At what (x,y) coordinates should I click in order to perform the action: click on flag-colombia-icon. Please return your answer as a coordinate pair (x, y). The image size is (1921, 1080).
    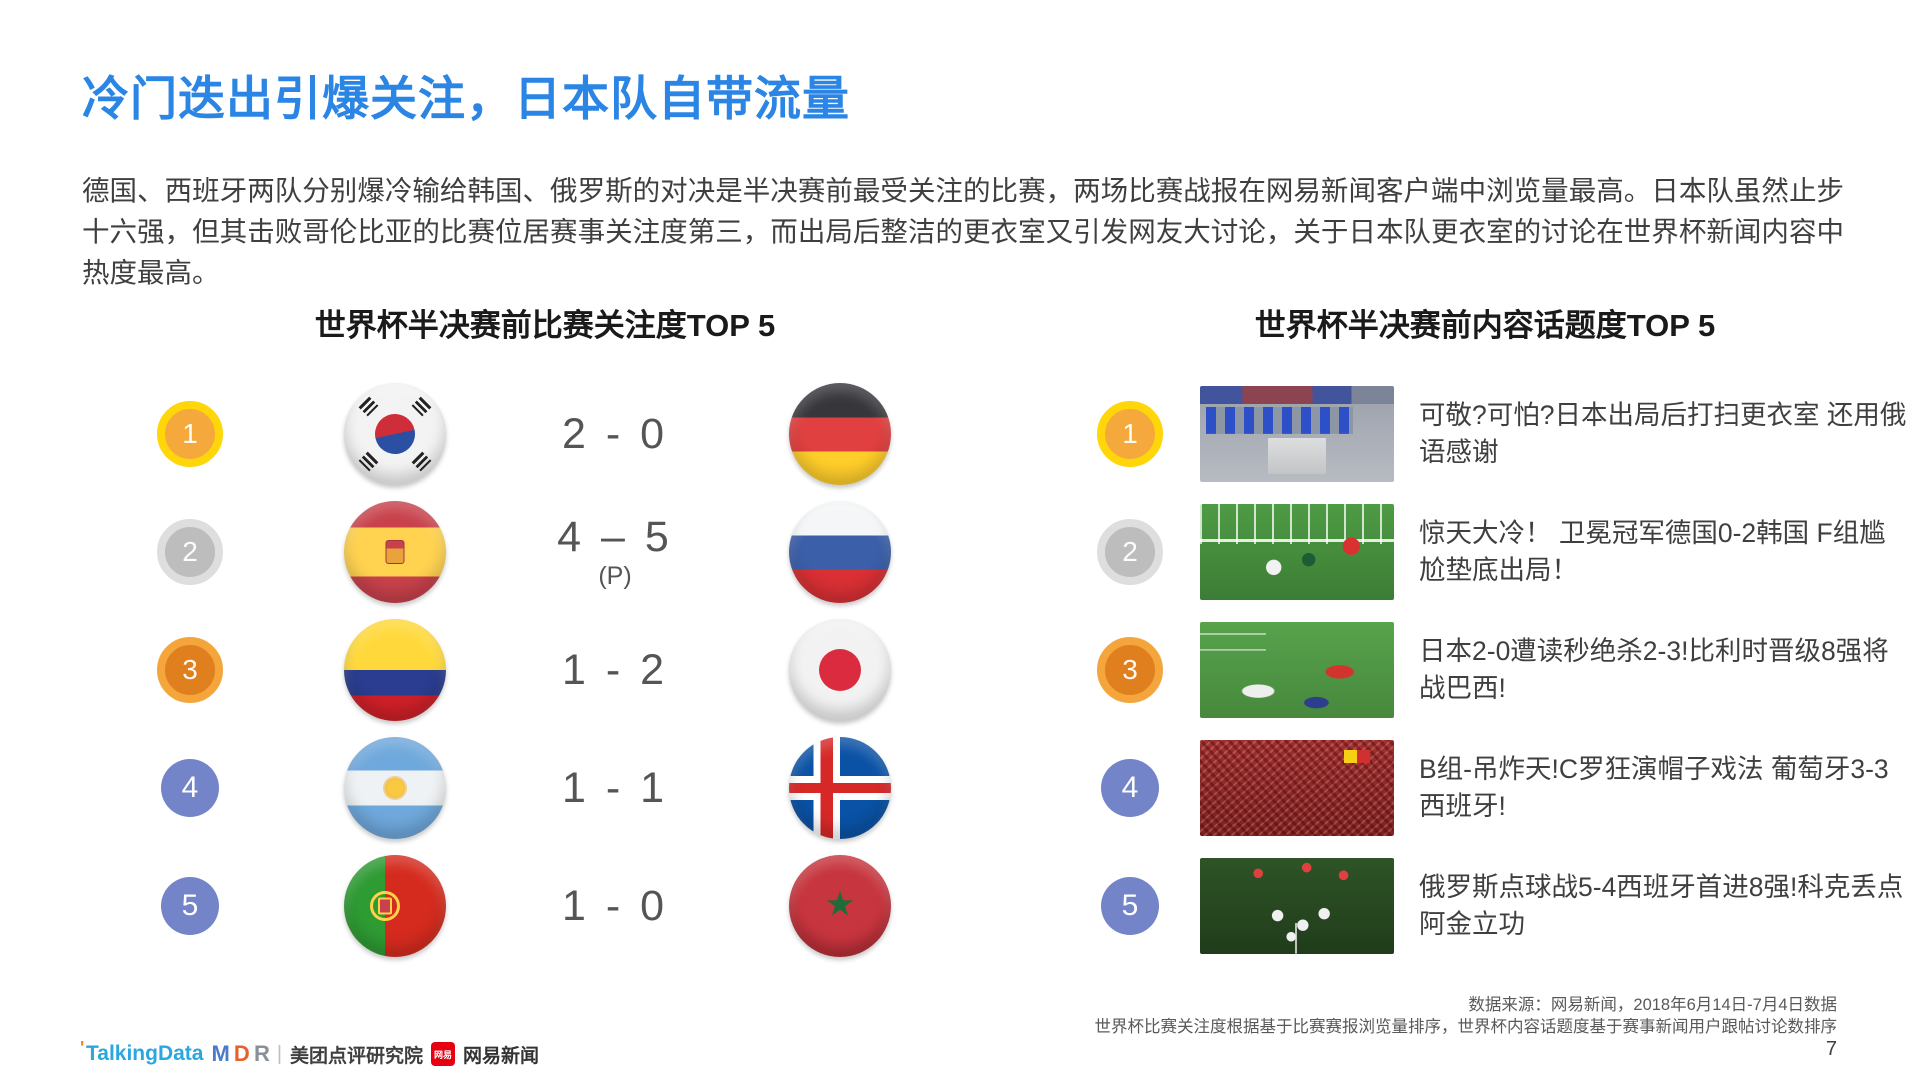
    Looking at the image, I should click on (395, 670).